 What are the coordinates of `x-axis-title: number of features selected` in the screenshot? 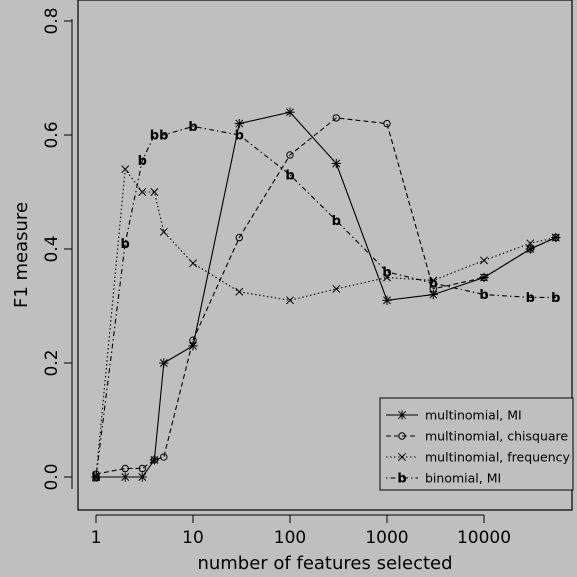 It's located at (324, 563).